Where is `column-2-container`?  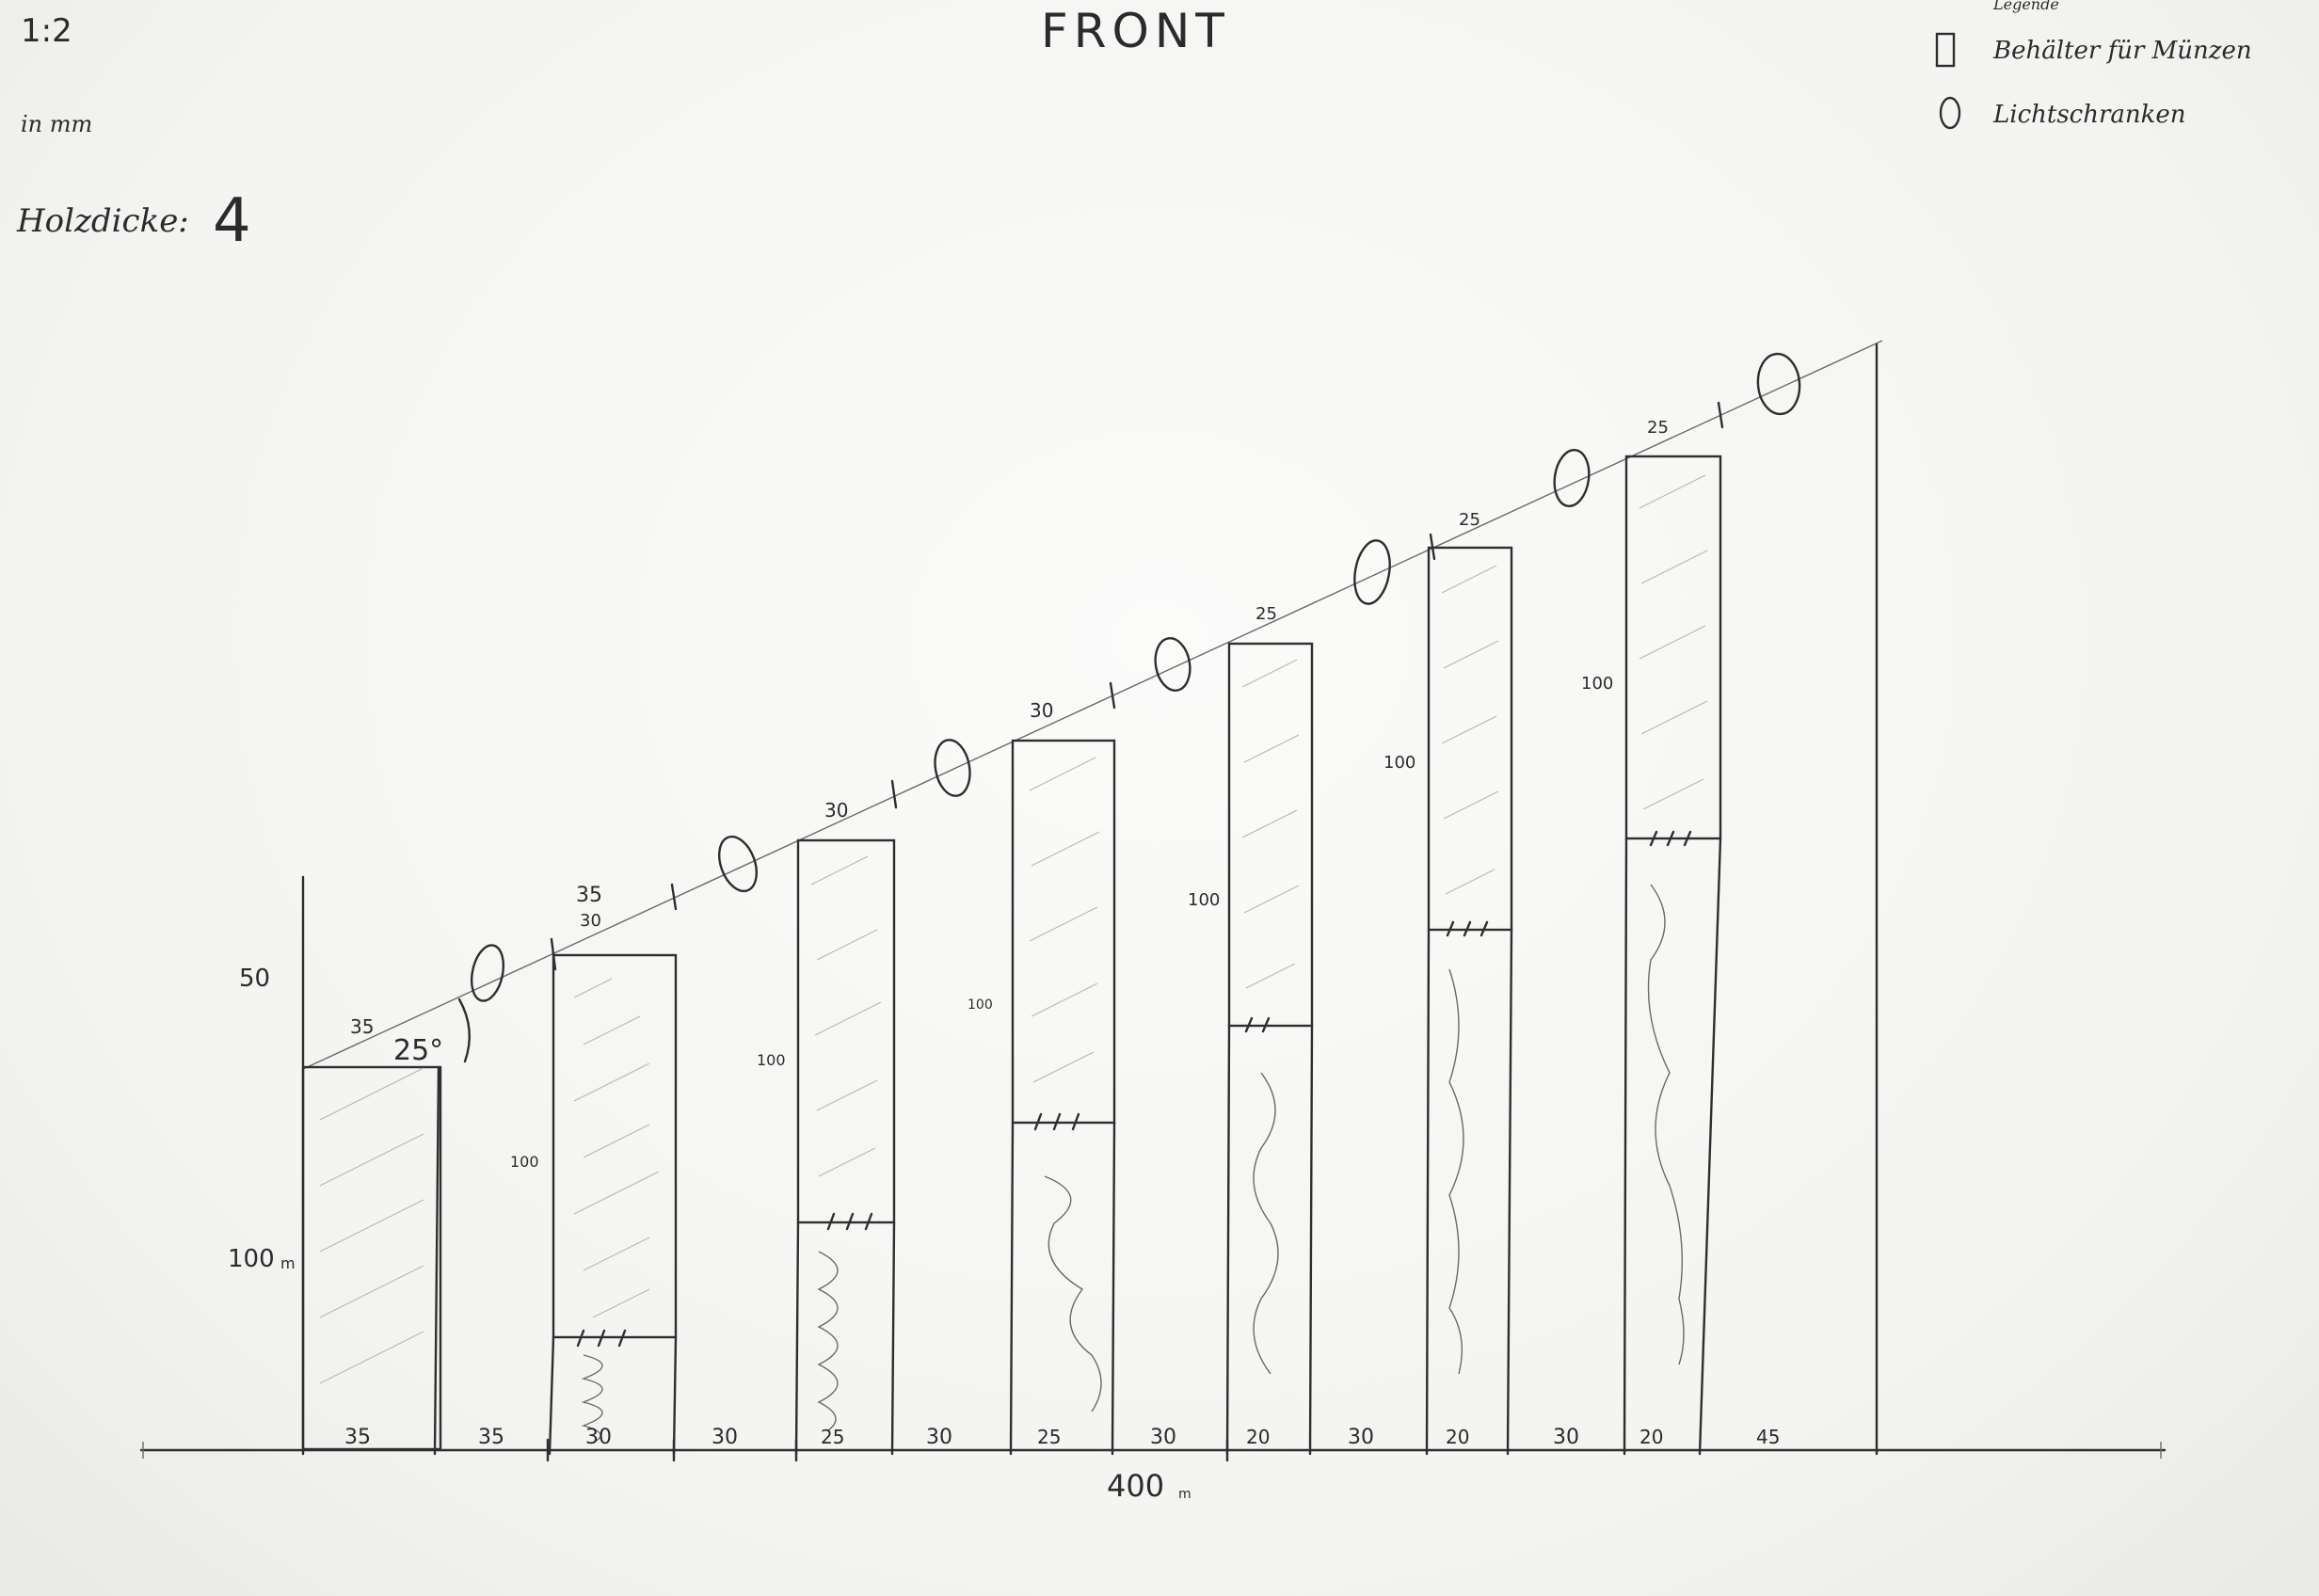
column-2-container is located at coordinates (615, 1146).